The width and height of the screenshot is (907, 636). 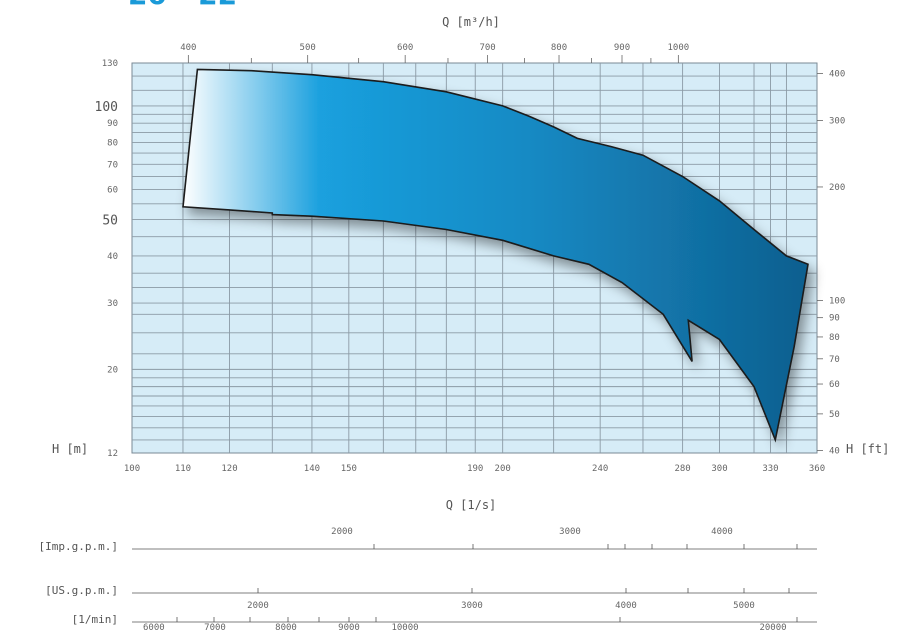 I want to click on scale-value: 5000, so click(x=744, y=606).